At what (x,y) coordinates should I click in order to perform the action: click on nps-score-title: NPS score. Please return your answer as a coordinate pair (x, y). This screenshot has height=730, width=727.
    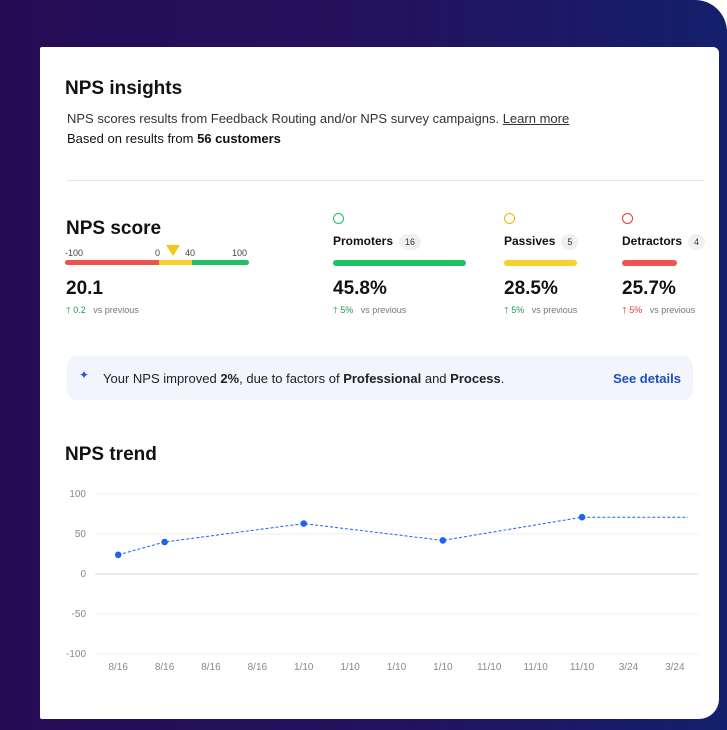
    Looking at the image, I should click on (114, 228).